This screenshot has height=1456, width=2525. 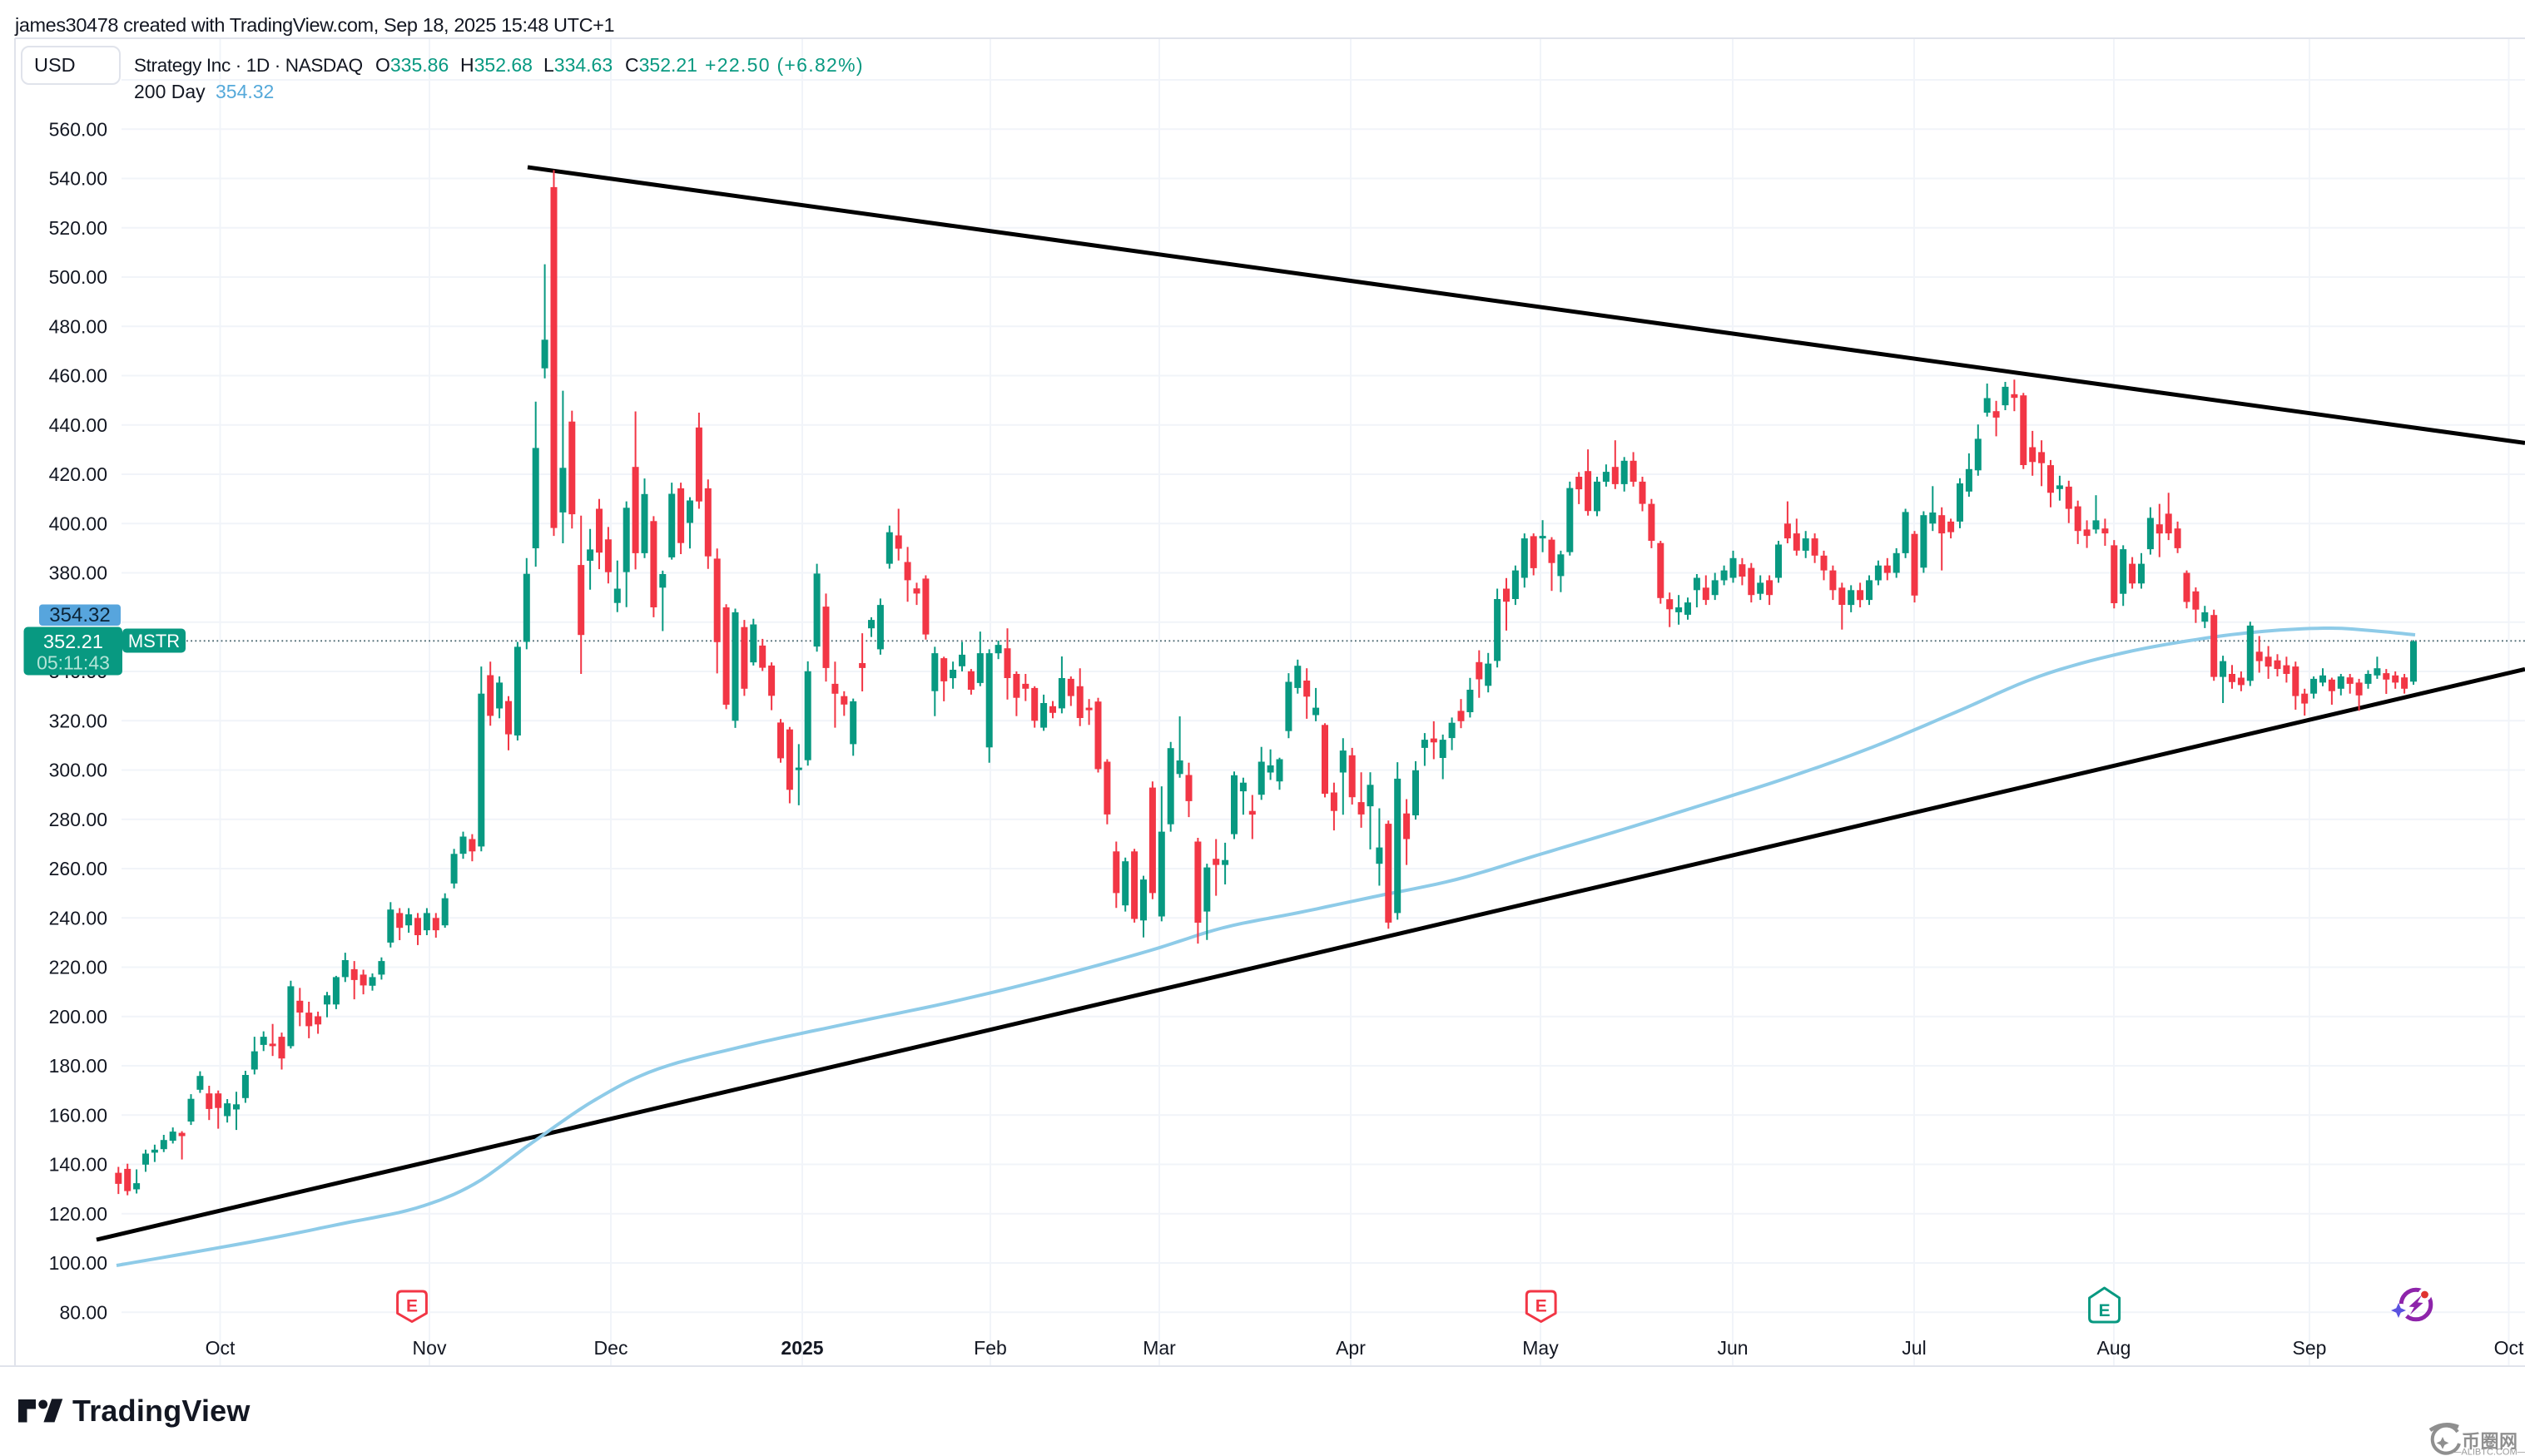 What do you see at coordinates (55, 65) in the screenshot?
I see `svg-text: USD` at bounding box center [55, 65].